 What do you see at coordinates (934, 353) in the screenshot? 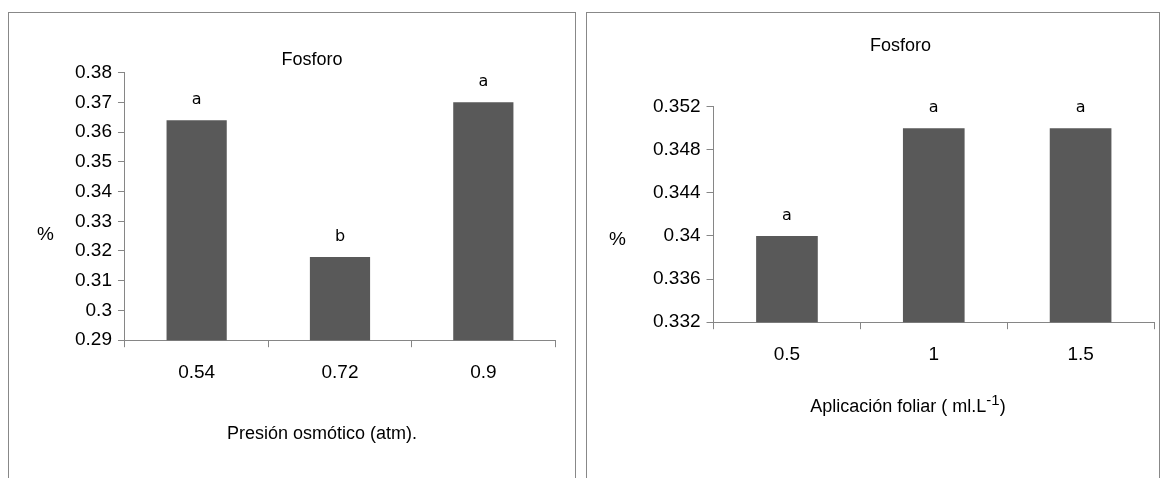
I see `x-tick-label: 1` at bounding box center [934, 353].